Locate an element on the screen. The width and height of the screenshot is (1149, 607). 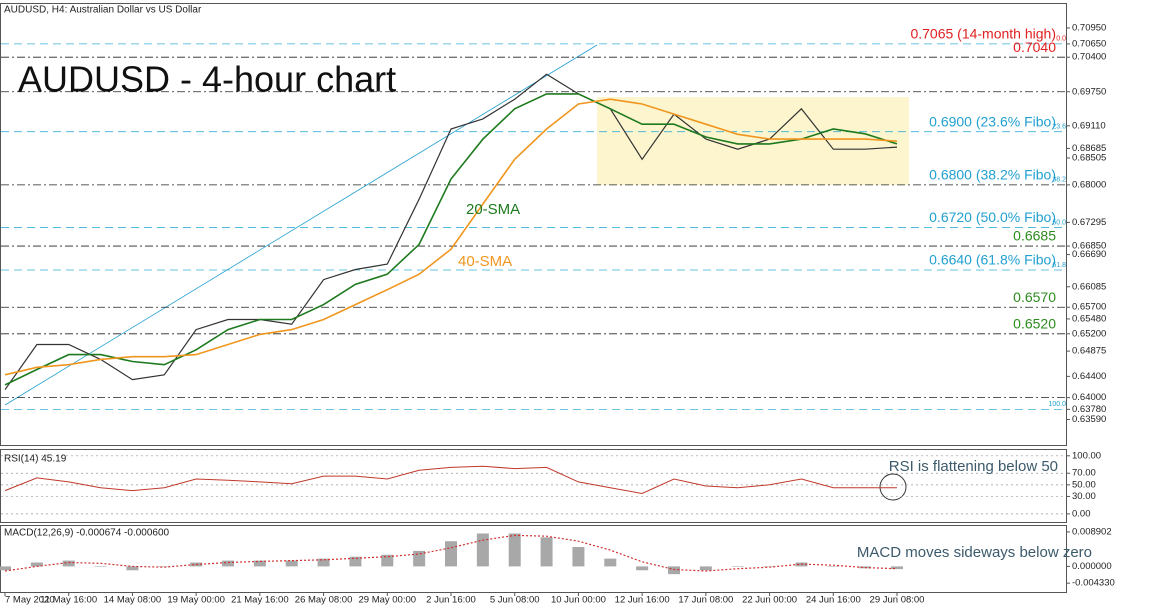
y-tick-label: 0.68505 is located at coordinates (1089, 158).